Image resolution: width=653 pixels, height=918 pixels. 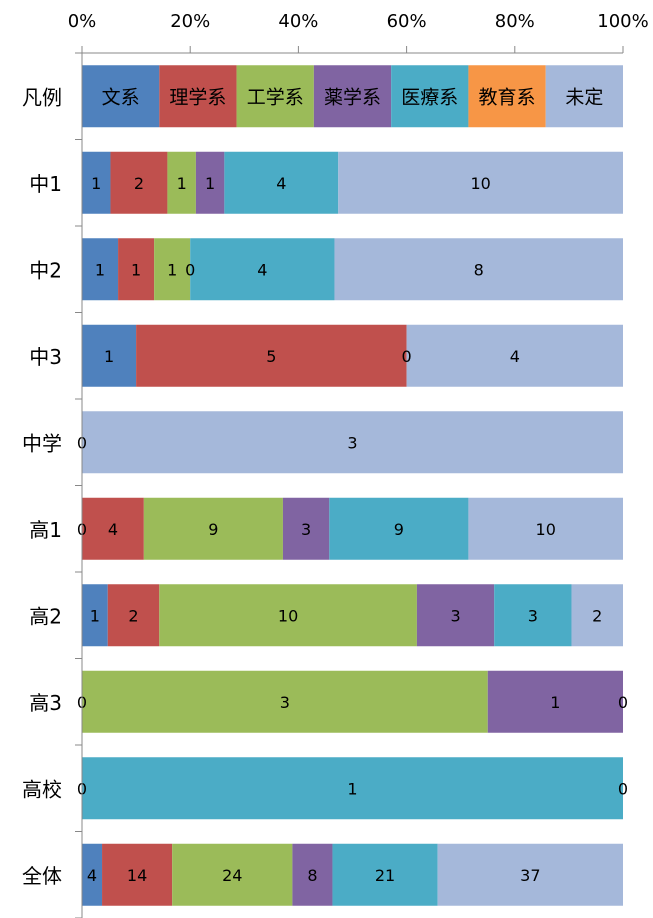 What do you see at coordinates (45, 357) in the screenshot?
I see `category-label-cat-3: 中3` at bounding box center [45, 357].